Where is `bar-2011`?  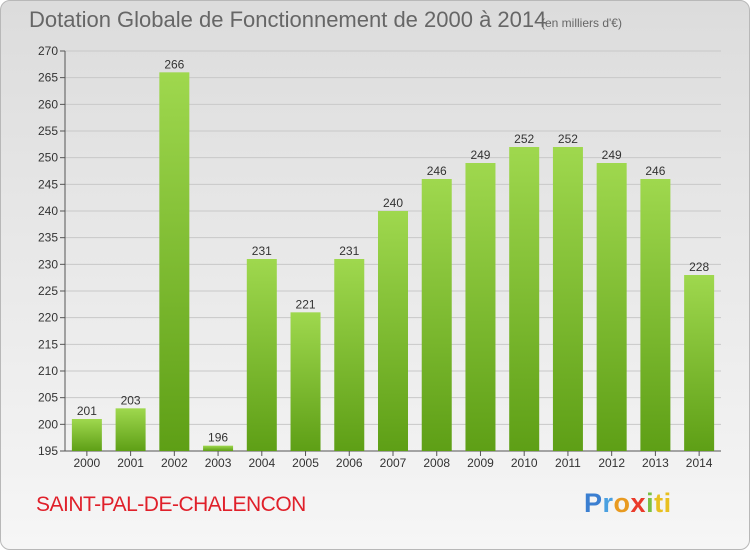
bar-2011 is located at coordinates (567, 299).